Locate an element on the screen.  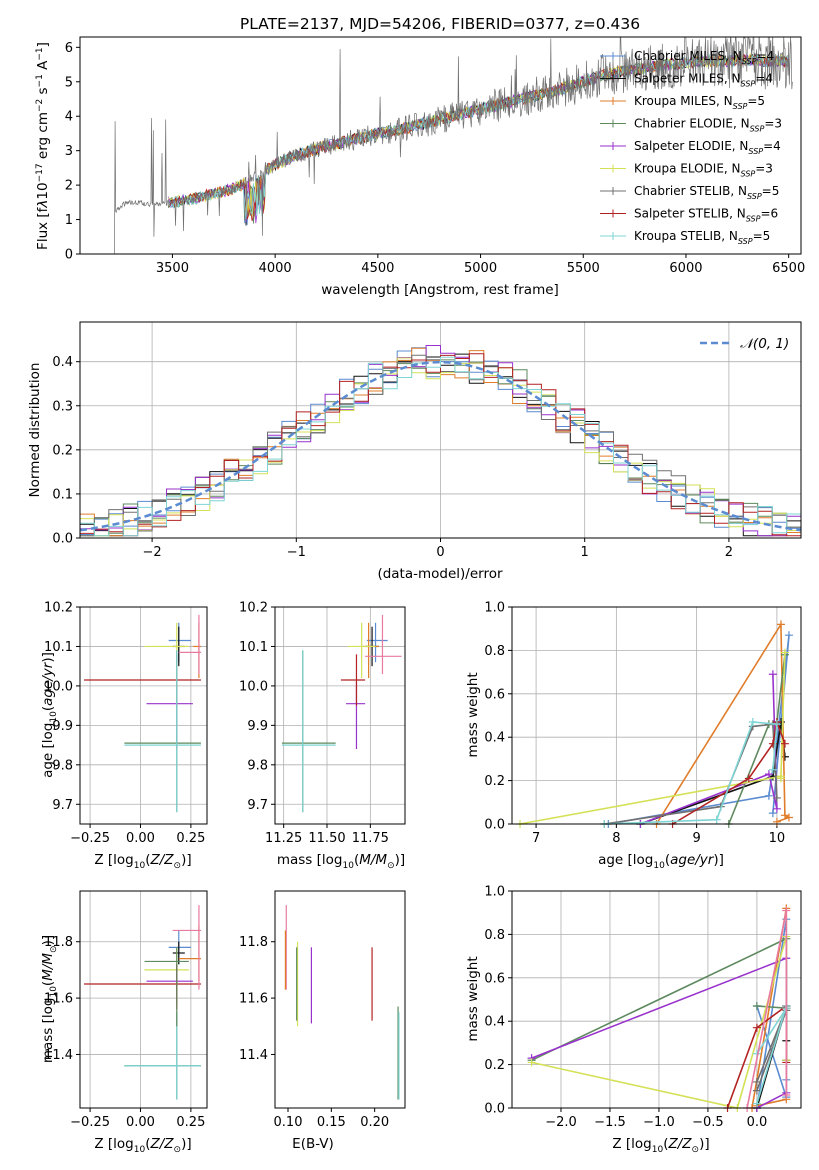
weight-vs-age-axes-frame is located at coordinates (656, 715).